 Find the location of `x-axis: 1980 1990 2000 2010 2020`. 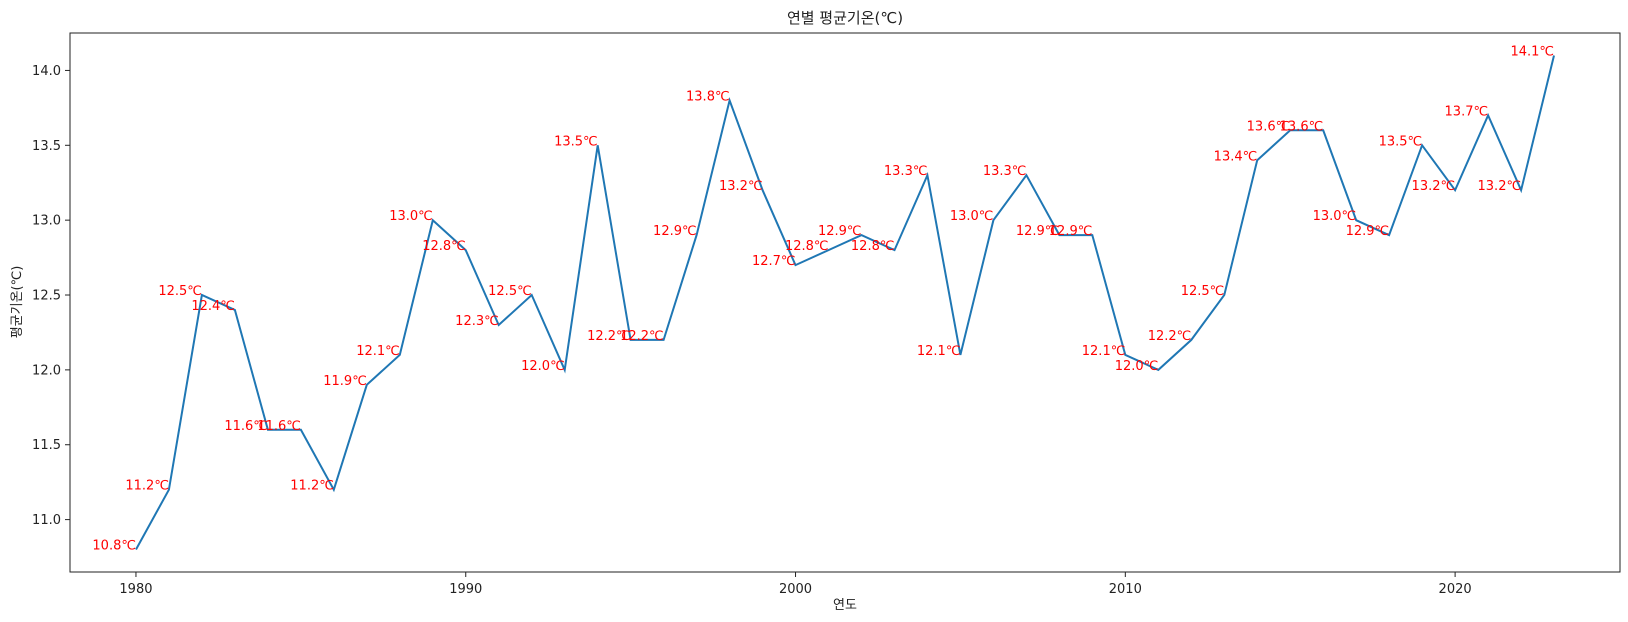

x-axis: 1980 1990 2000 2010 2020 is located at coordinates (795, 584).